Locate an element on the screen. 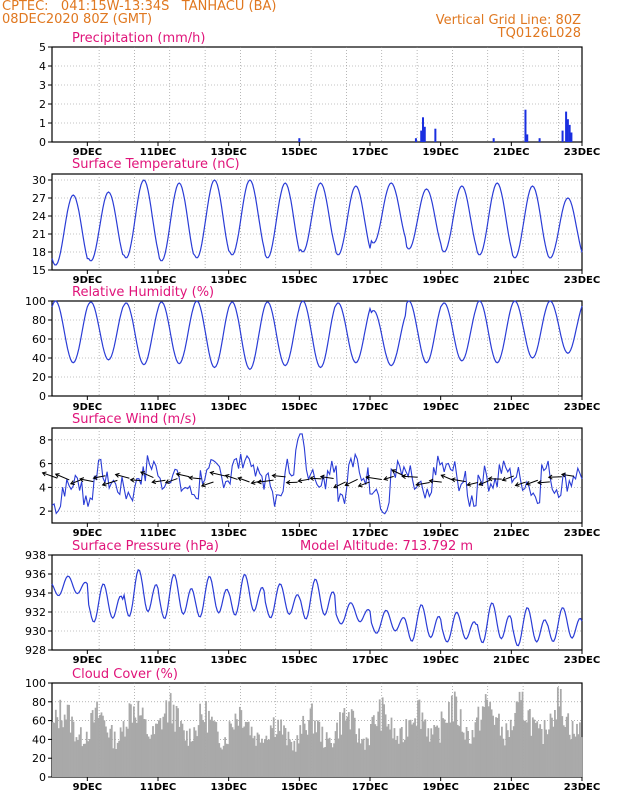 The image size is (618, 800). cloud-cover-xtick-label: 23DEC is located at coordinates (582, 787).